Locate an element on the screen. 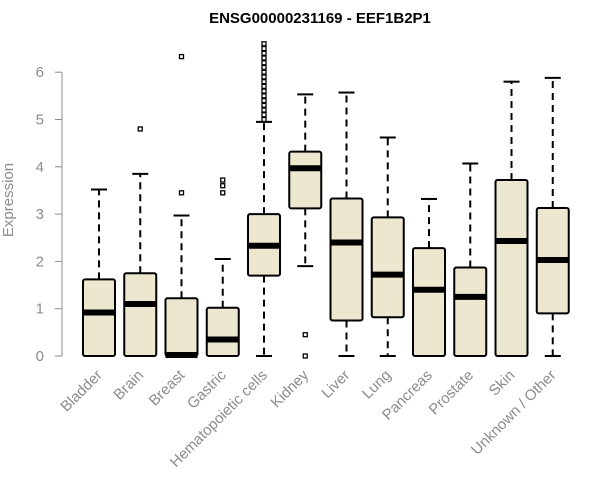 The width and height of the screenshot is (600, 500). y-tick-label-5: 5 is located at coordinates (40, 120).